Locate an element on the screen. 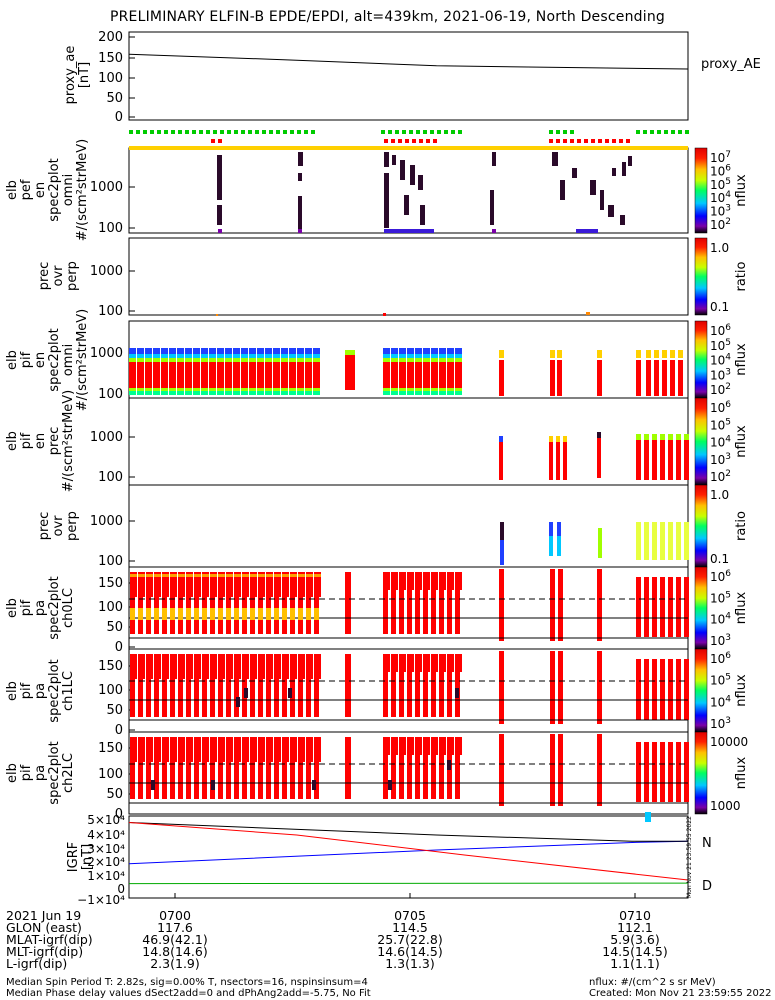  y-axis-label: perp is located at coordinates (72, 526).